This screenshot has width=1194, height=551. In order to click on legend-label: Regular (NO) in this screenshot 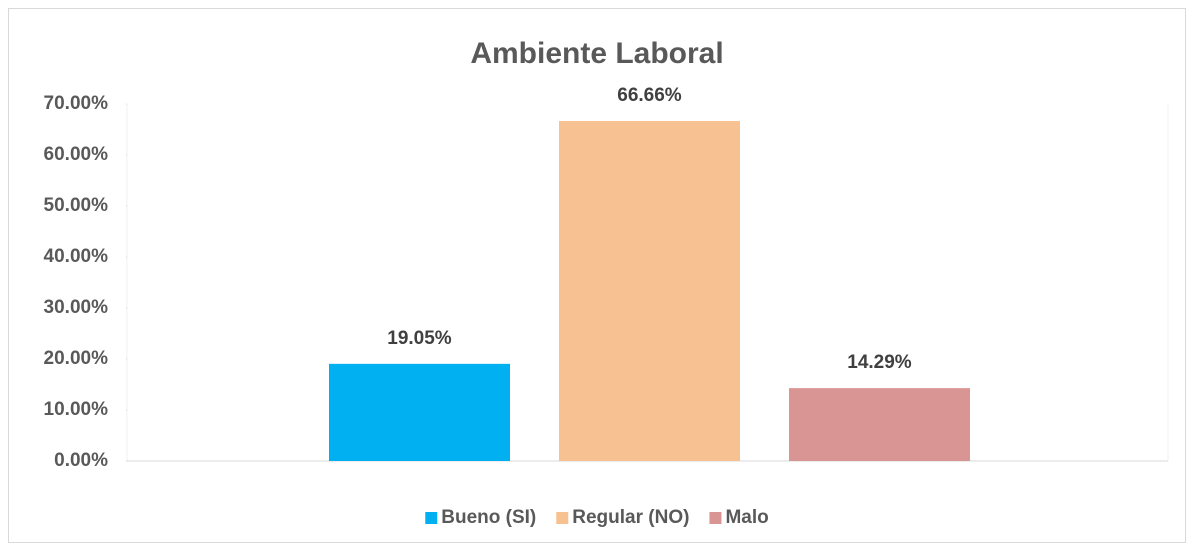, I will do `click(630, 517)`.